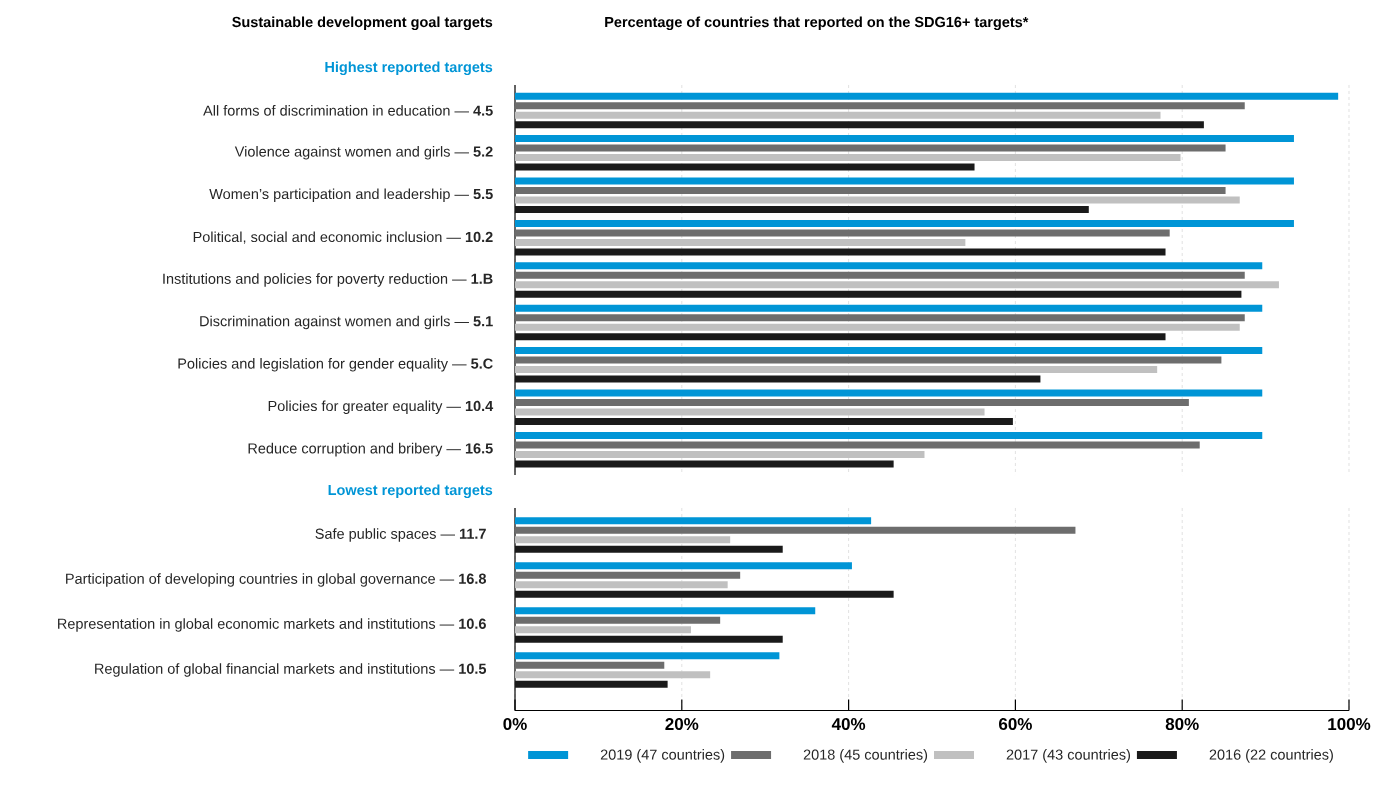 The height and width of the screenshot is (787, 1376). What do you see at coordinates (662, 756) in the screenshot?
I see `legend-label: 2019 (47 countries)` at bounding box center [662, 756].